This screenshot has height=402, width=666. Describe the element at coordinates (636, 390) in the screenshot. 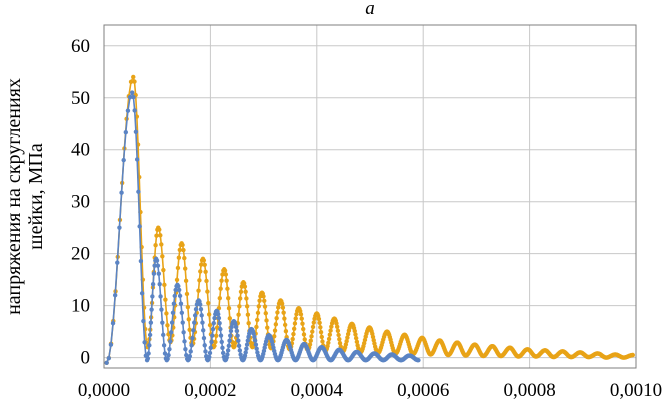

I see `x-tick-label: 0,0010` at that location.